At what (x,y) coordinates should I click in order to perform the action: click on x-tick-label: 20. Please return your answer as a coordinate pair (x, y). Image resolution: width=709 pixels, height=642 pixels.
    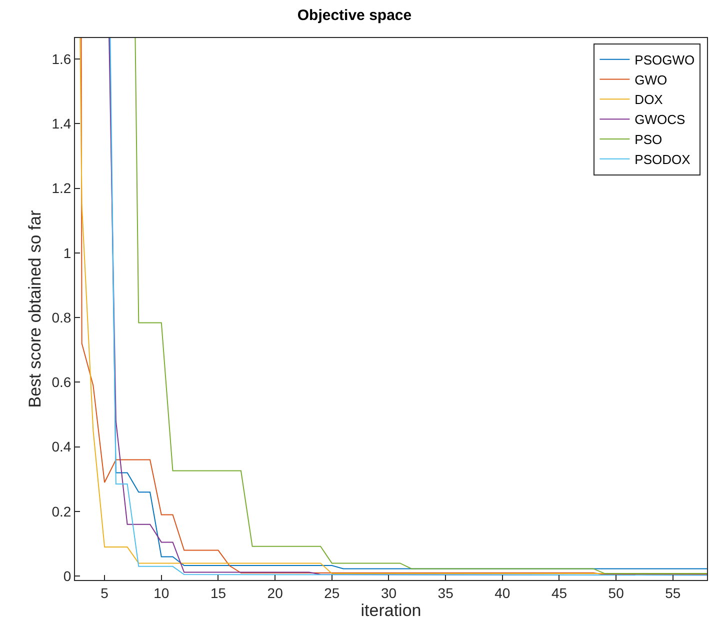
    Looking at the image, I should click on (275, 592).